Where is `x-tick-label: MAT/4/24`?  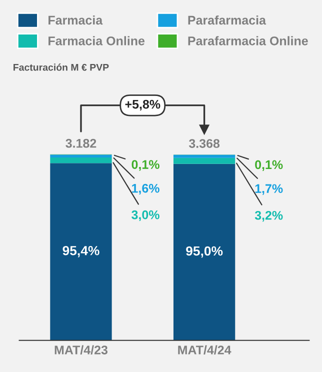
x-tick-label: MAT/4/24 is located at coordinates (205, 350).